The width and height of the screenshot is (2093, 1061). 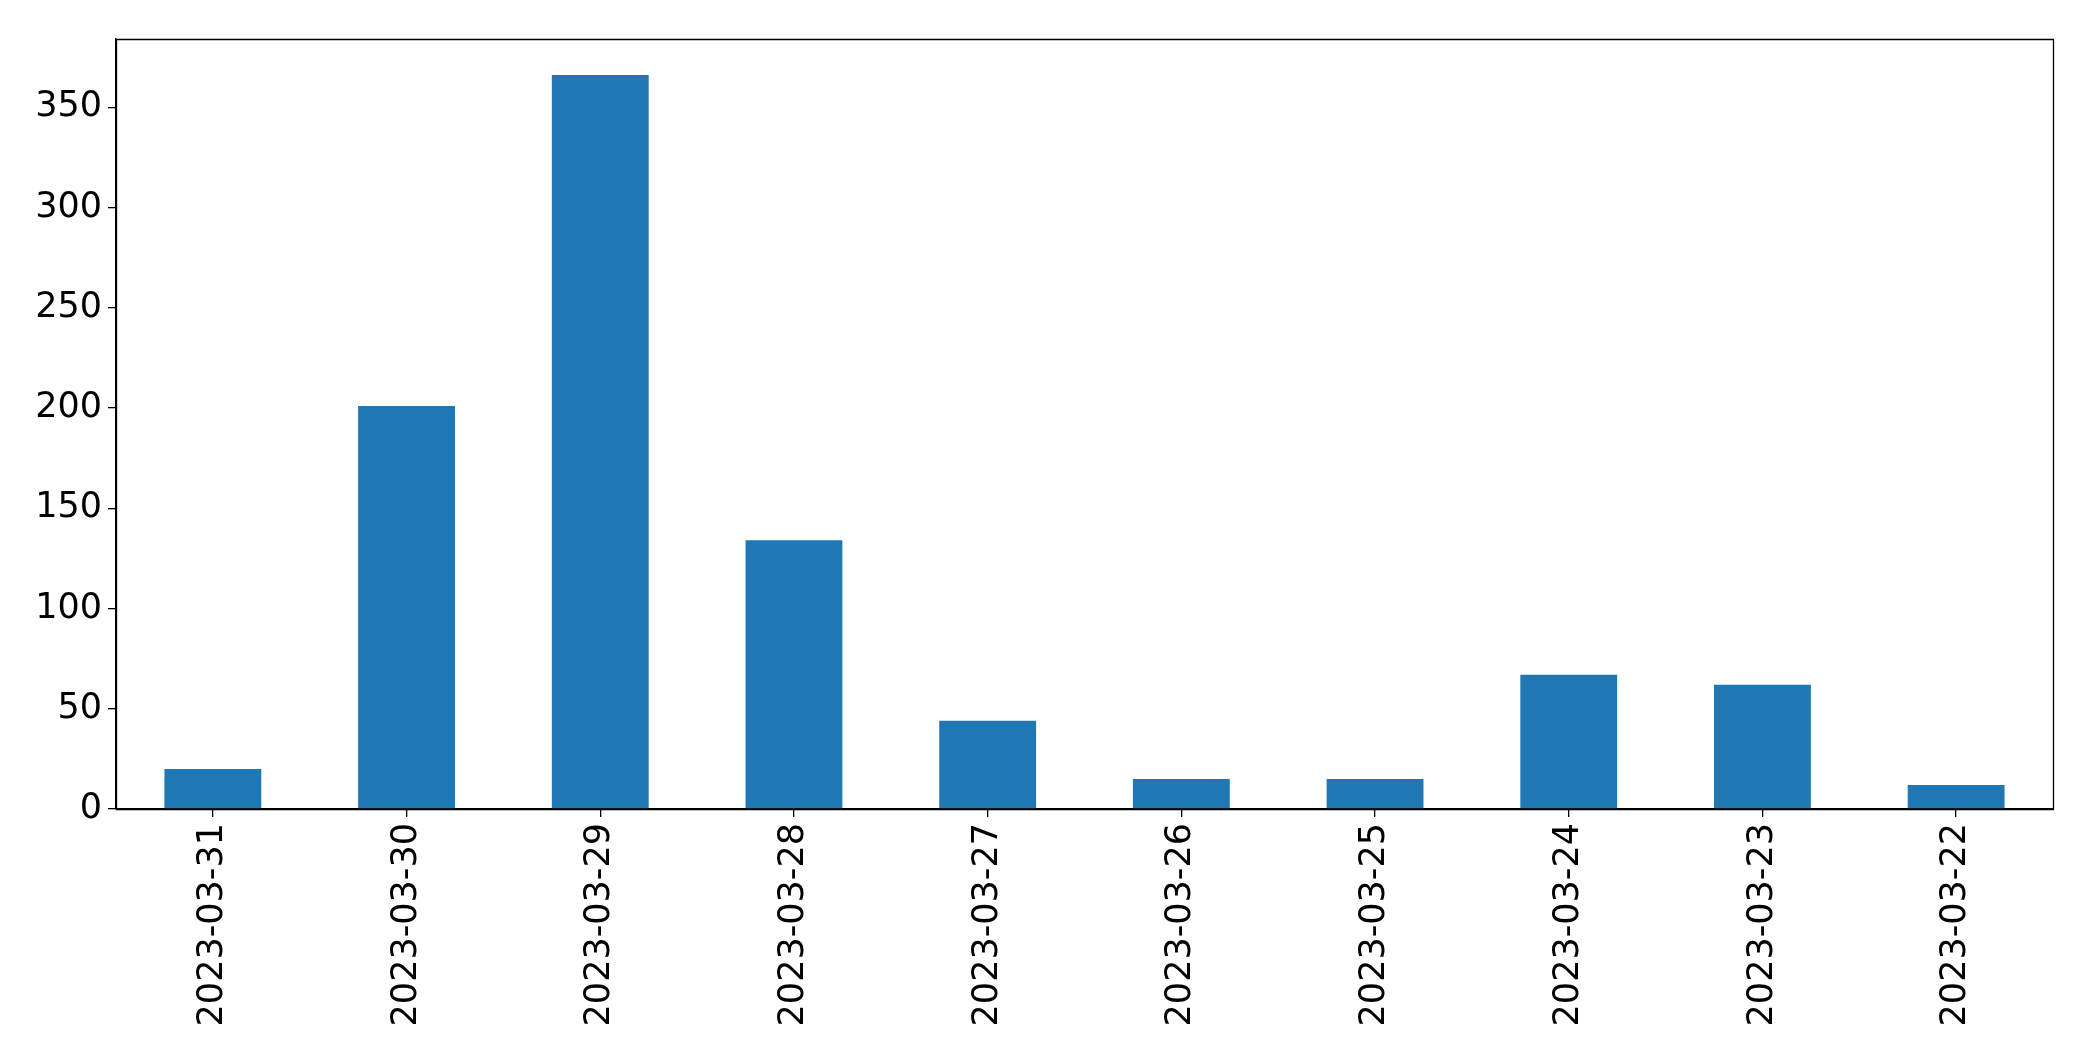 I want to click on x-tick-label: 2023-03-27, so click(x=984, y=925).